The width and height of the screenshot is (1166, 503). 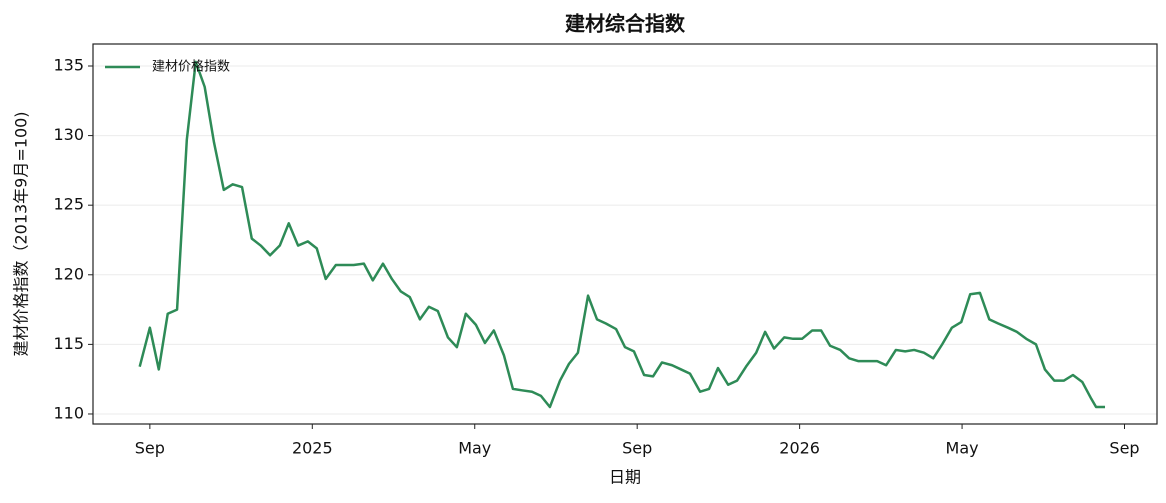 I want to click on y-tick-label: 110, so click(x=68, y=412).